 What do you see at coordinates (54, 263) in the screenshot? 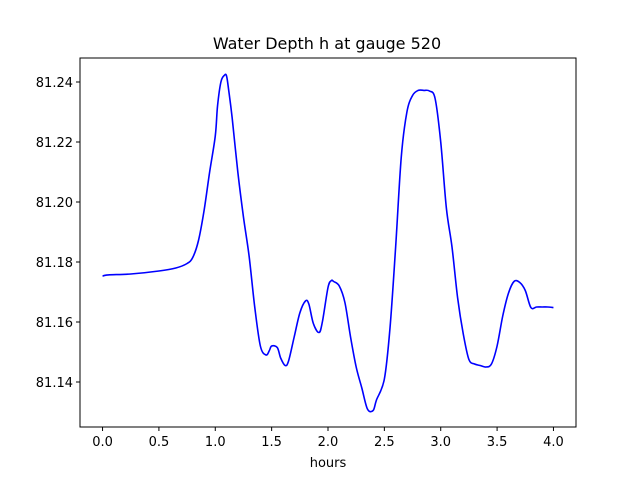
I see `y-tick-label: 81.18` at bounding box center [54, 263].